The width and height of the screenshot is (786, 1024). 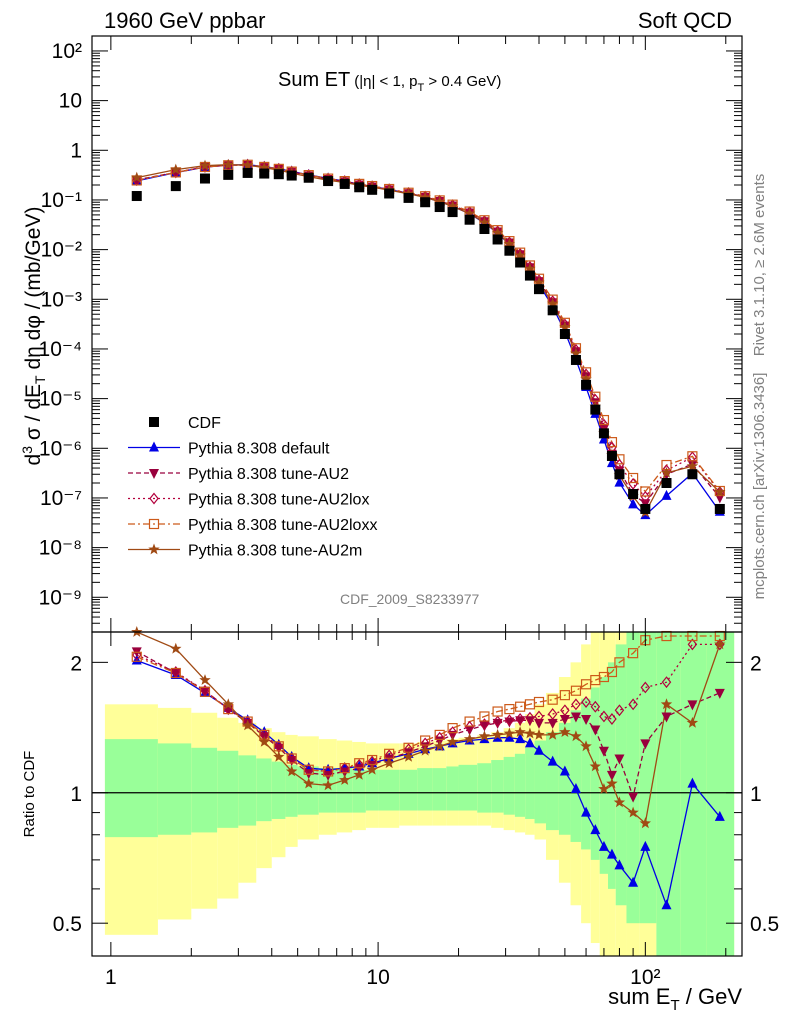 I want to click on ratio-y-tick-label-left: 2, so click(x=76, y=663).